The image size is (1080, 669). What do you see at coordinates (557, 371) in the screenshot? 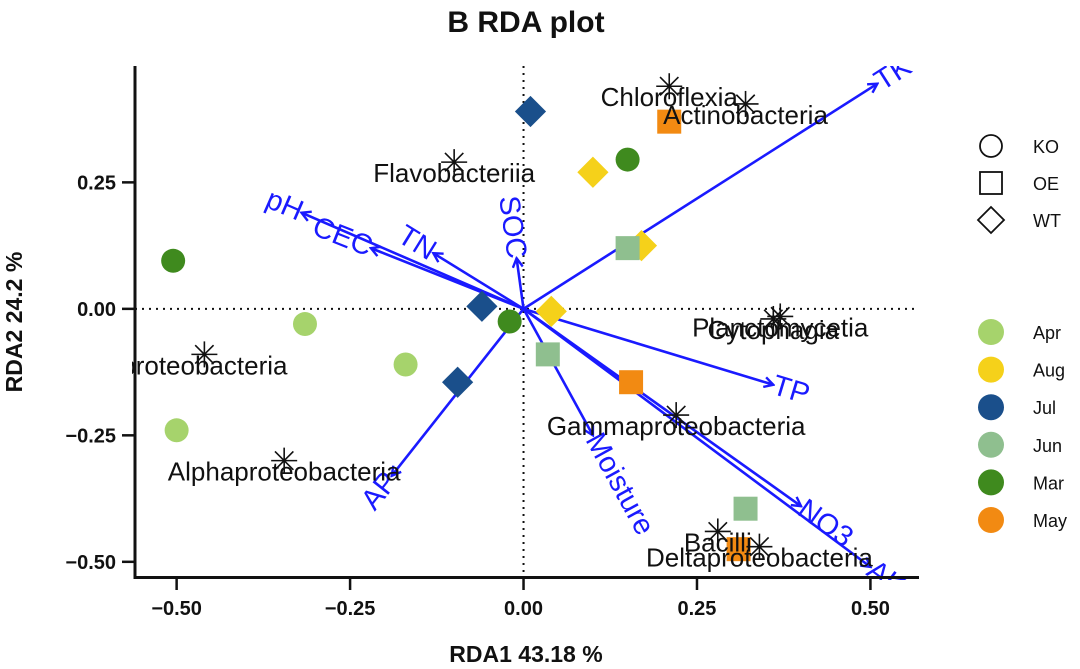
I see `vector-moisture` at bounding box center [557, 371].